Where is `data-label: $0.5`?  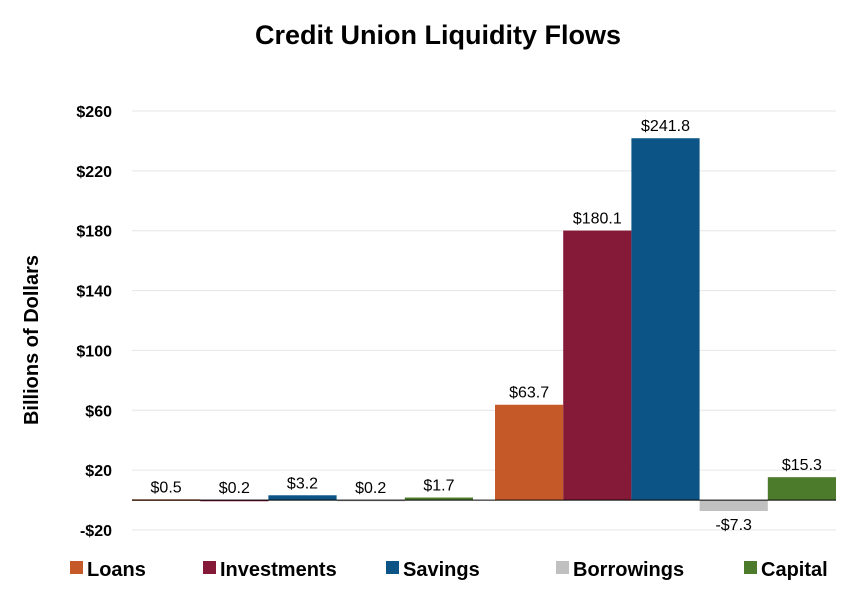
data-label: $0.5 is located at coordinates (166, 487).